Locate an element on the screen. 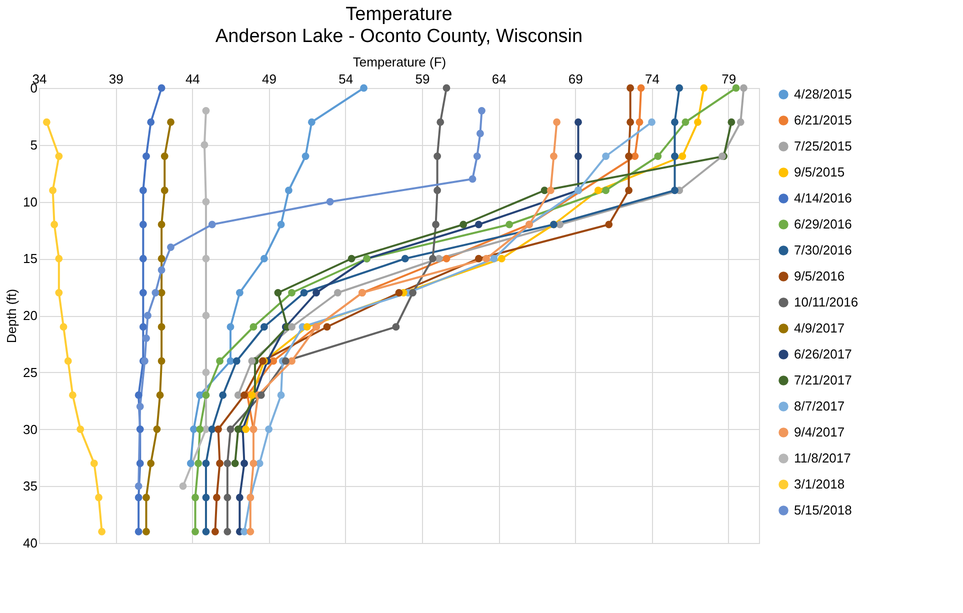 This screenshot has height=613, width=963. y-tick-label: 20 is located at coordinates (30, 315).